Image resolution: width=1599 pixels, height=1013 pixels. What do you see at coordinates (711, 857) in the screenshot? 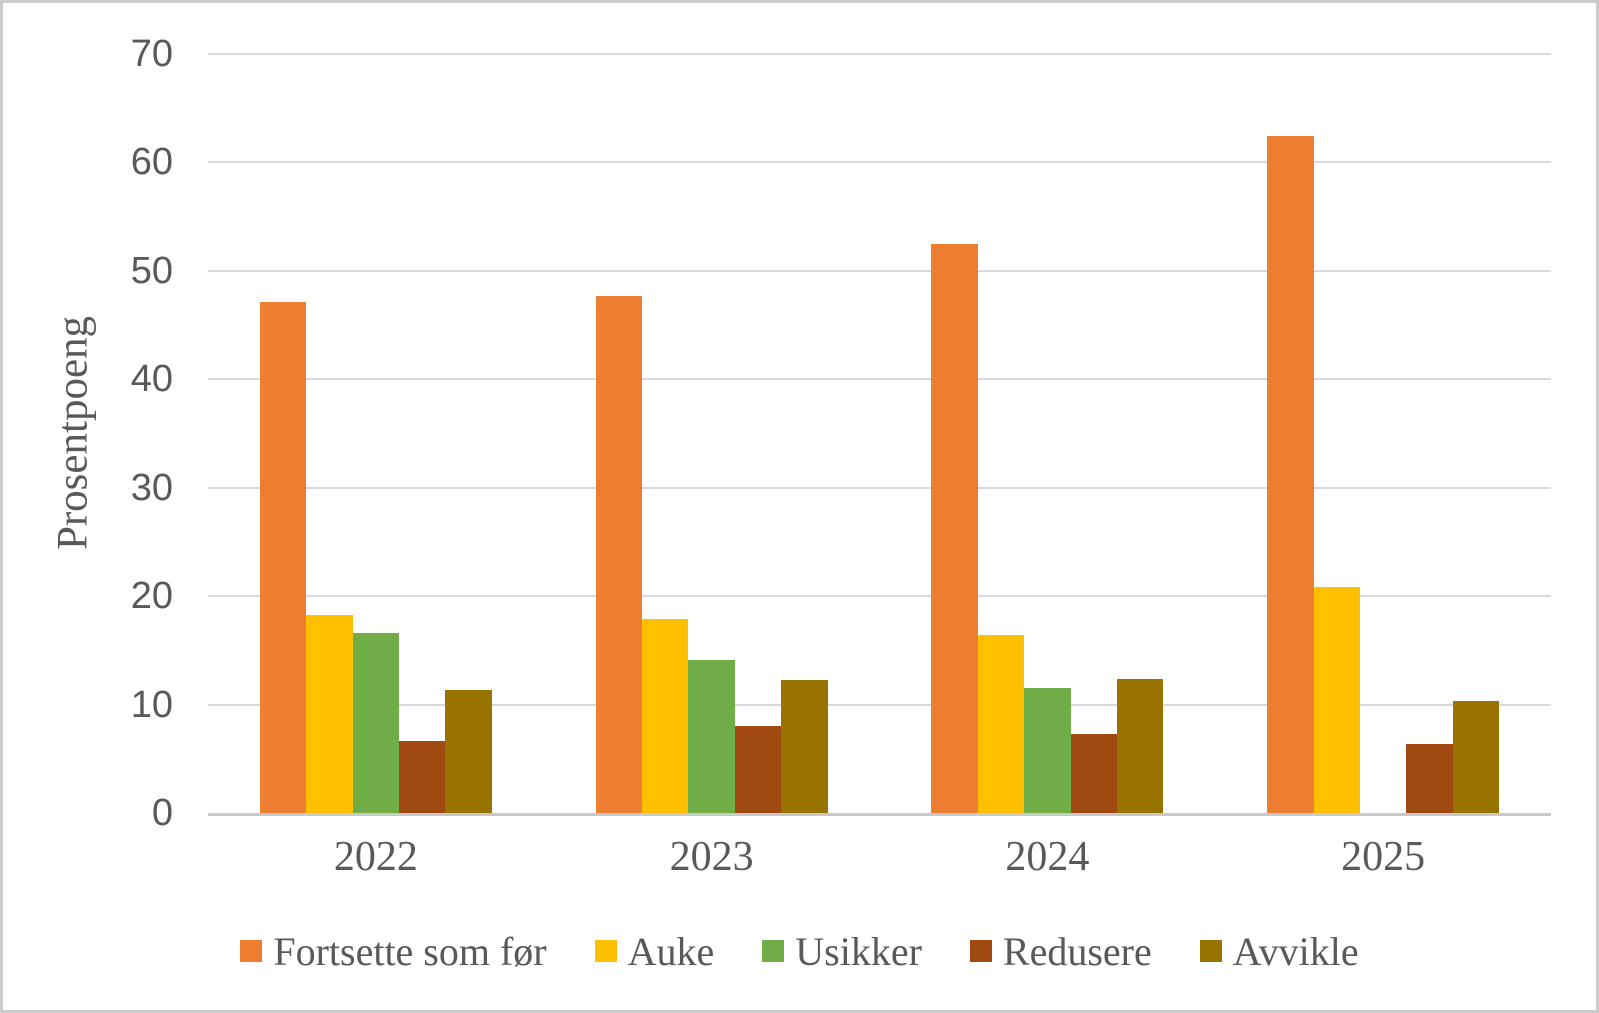
I see `x-category-label-2023: 2023` at bounding box center [711, 857].